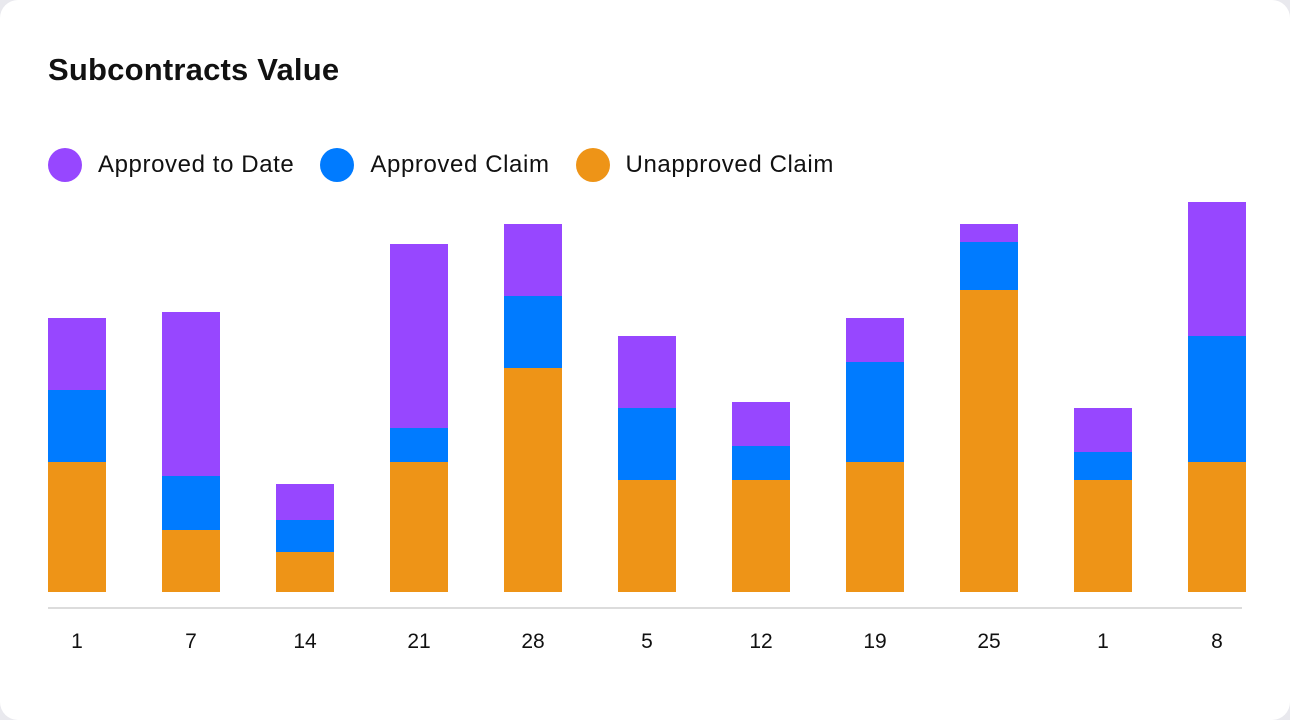  Describe the element at coordinates (532, 641) in the screenshot. I see `x-tick-label: 28` at that location.